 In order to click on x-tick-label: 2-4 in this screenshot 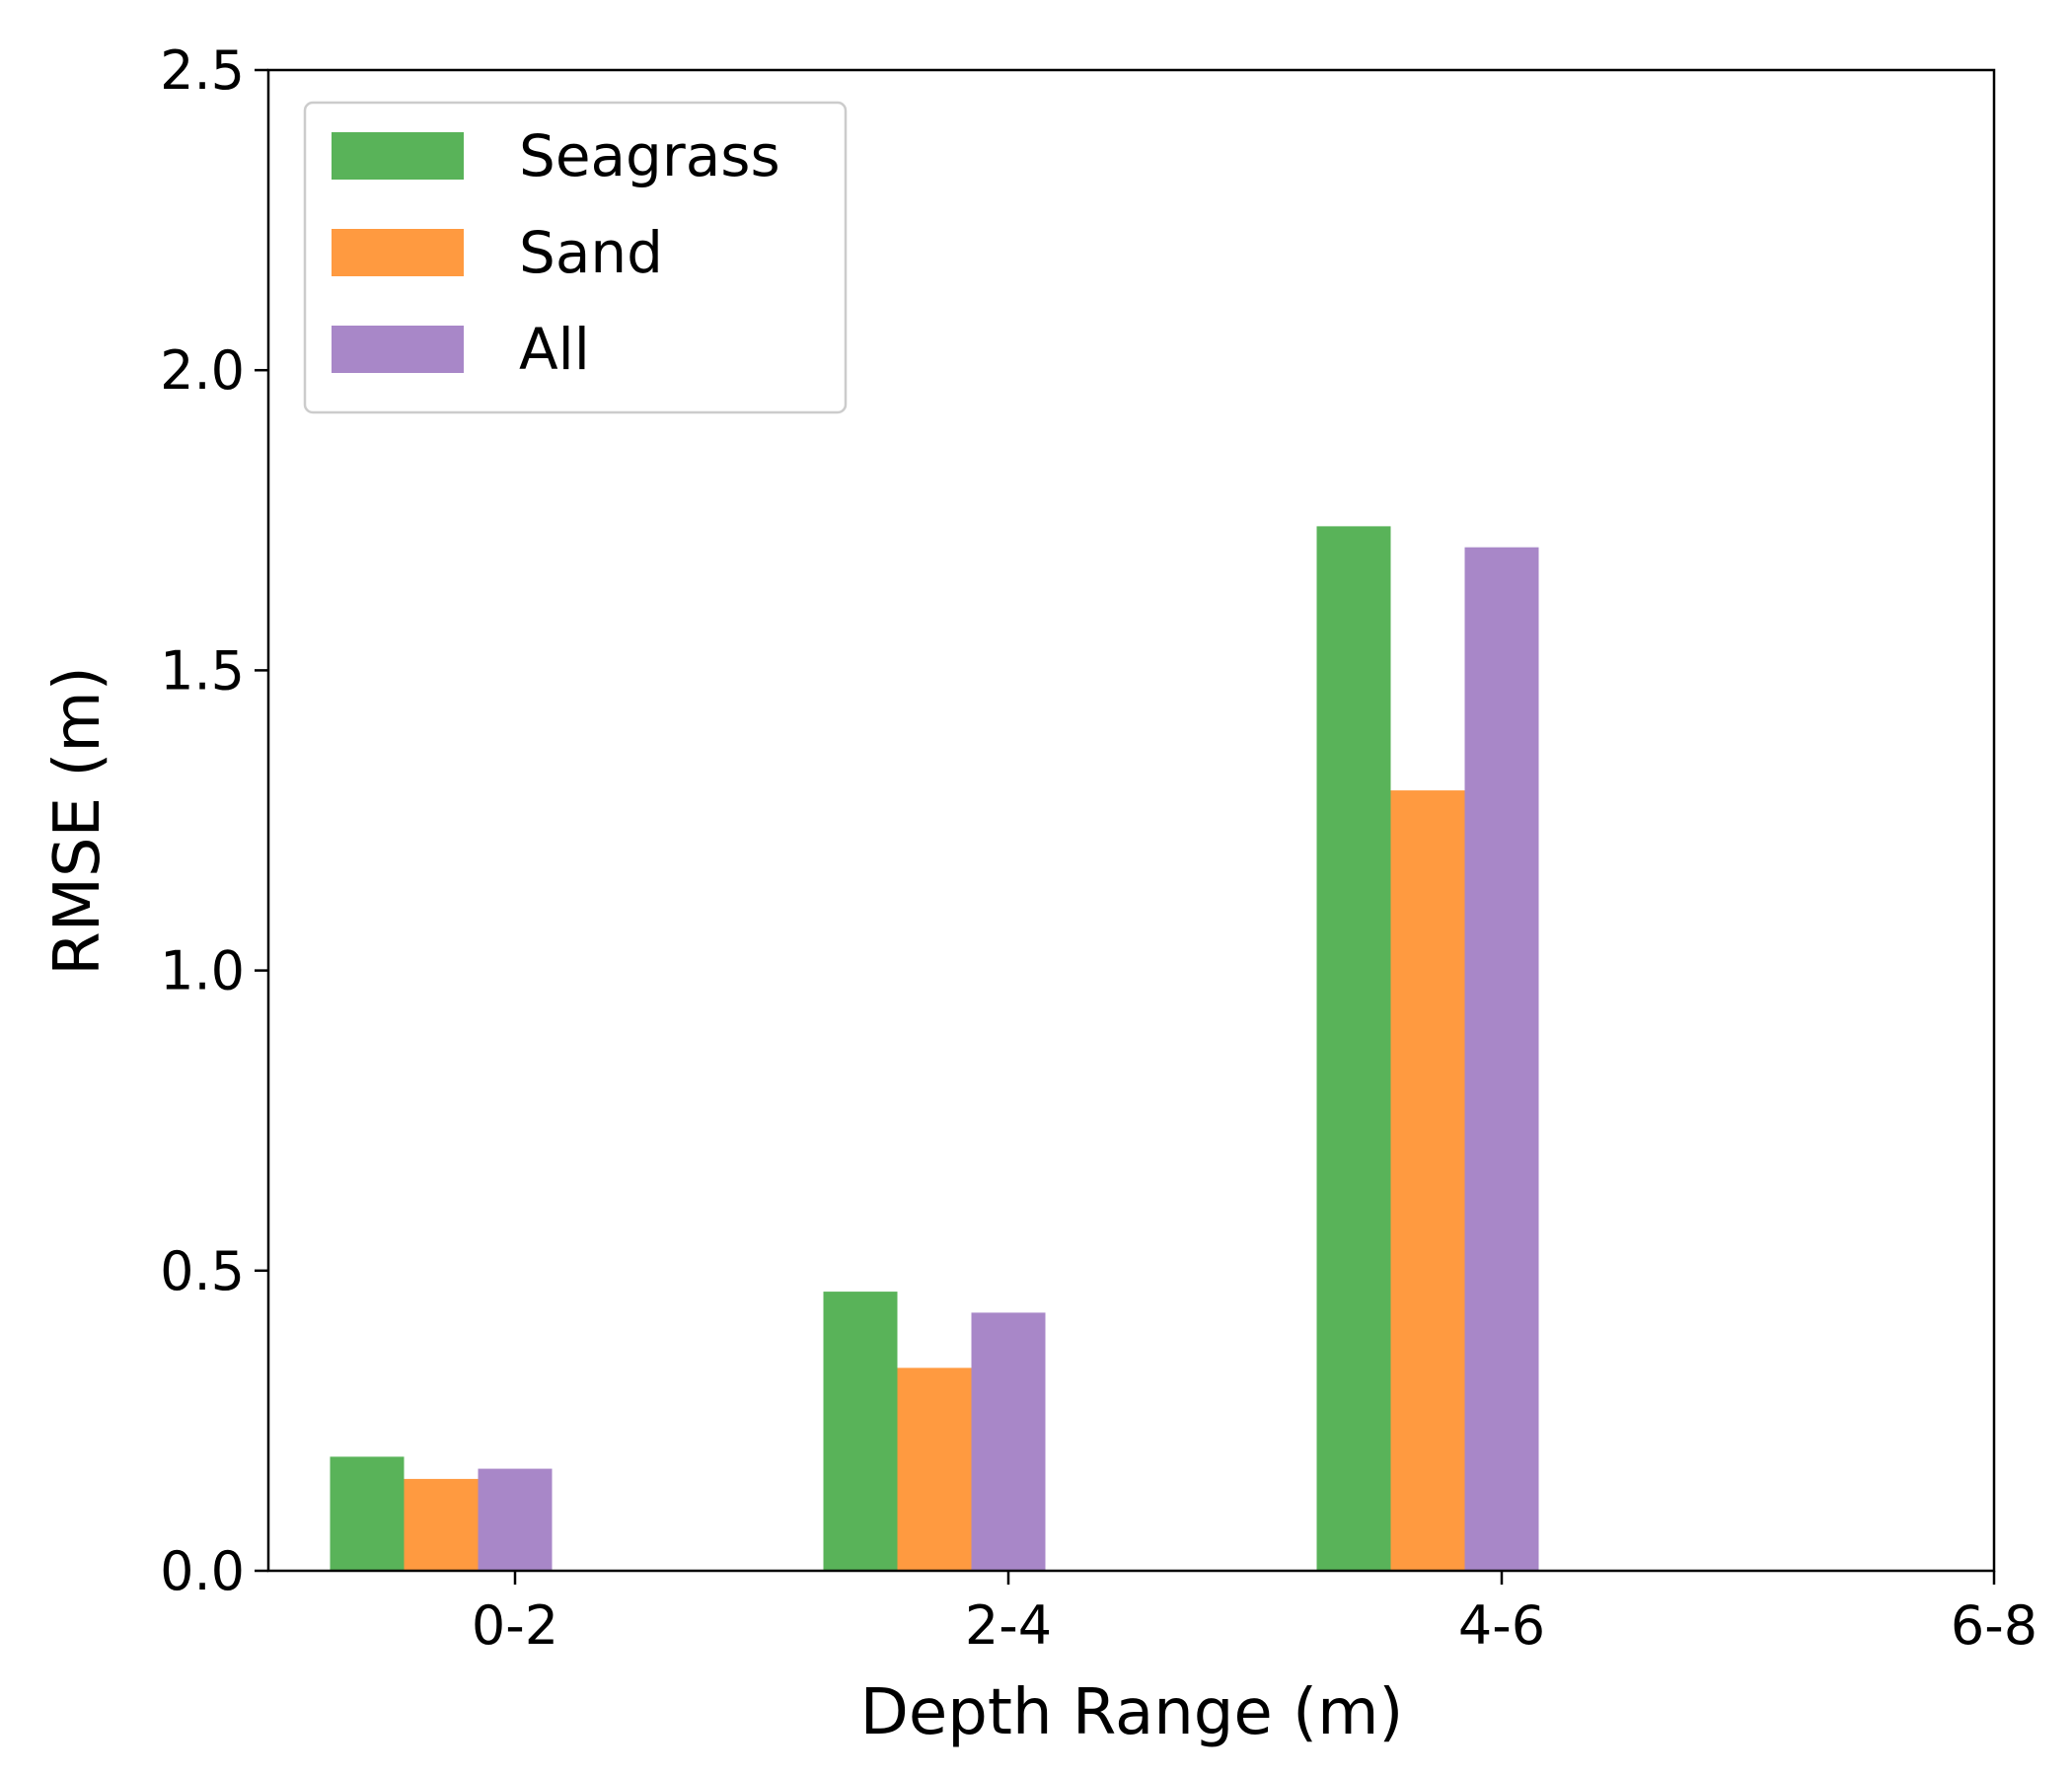, I will do `click(1009, 1625)`.